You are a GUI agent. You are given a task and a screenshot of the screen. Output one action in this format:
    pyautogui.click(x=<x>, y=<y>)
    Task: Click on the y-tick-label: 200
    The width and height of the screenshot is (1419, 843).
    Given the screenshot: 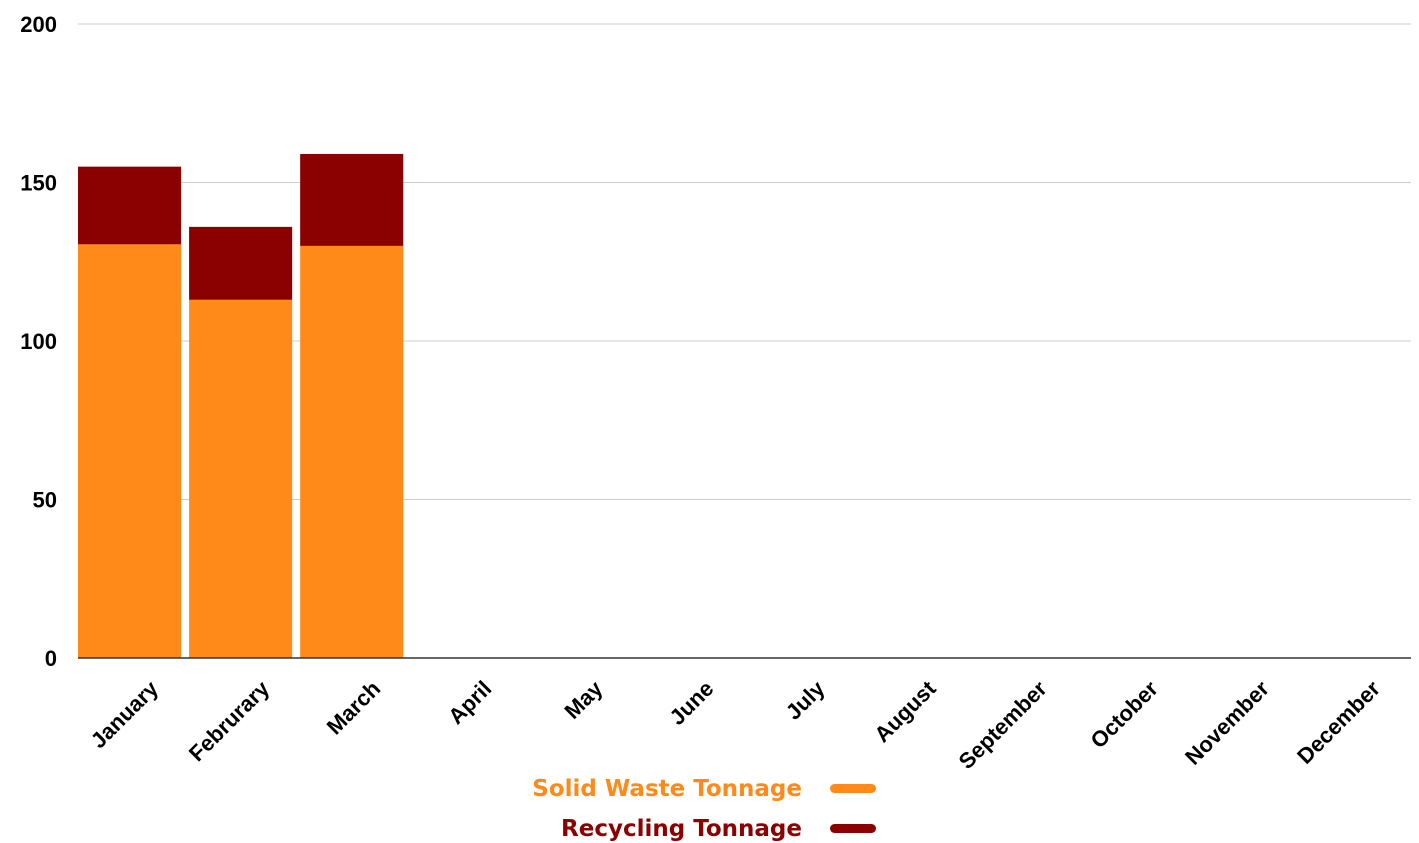 What is the action you would take?
    pyautogui.click(x=38, y=24)
    